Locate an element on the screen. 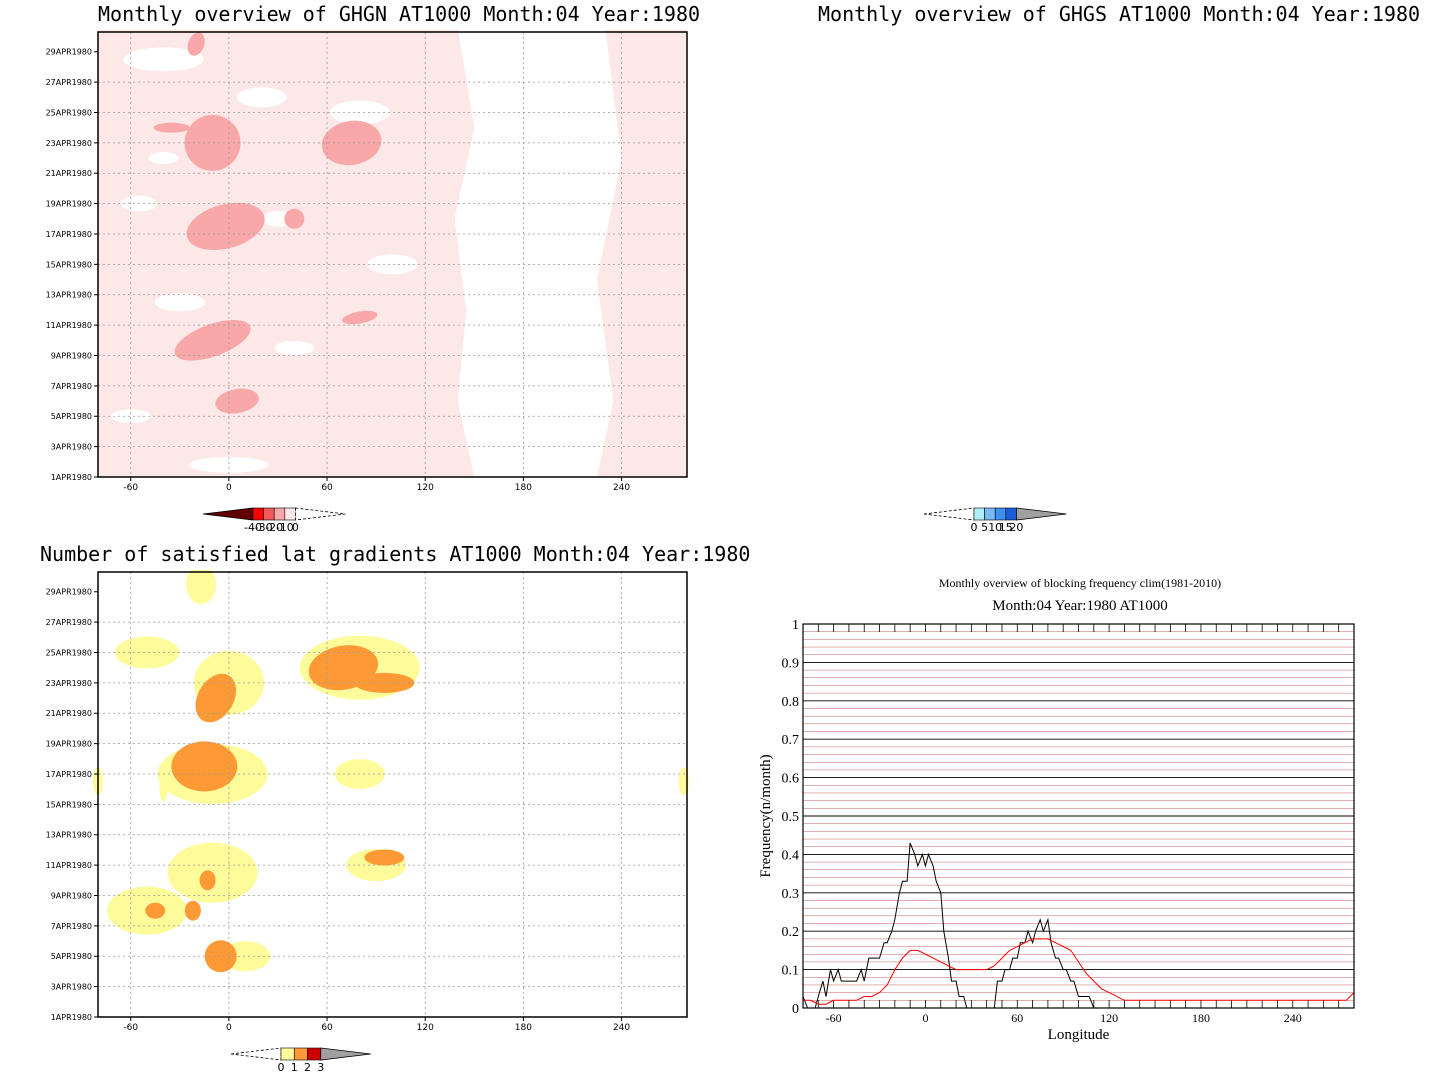 The image size is (1440, 1091). lat-ytick-label: 21APR1980 is located at coordinates (69, 713).